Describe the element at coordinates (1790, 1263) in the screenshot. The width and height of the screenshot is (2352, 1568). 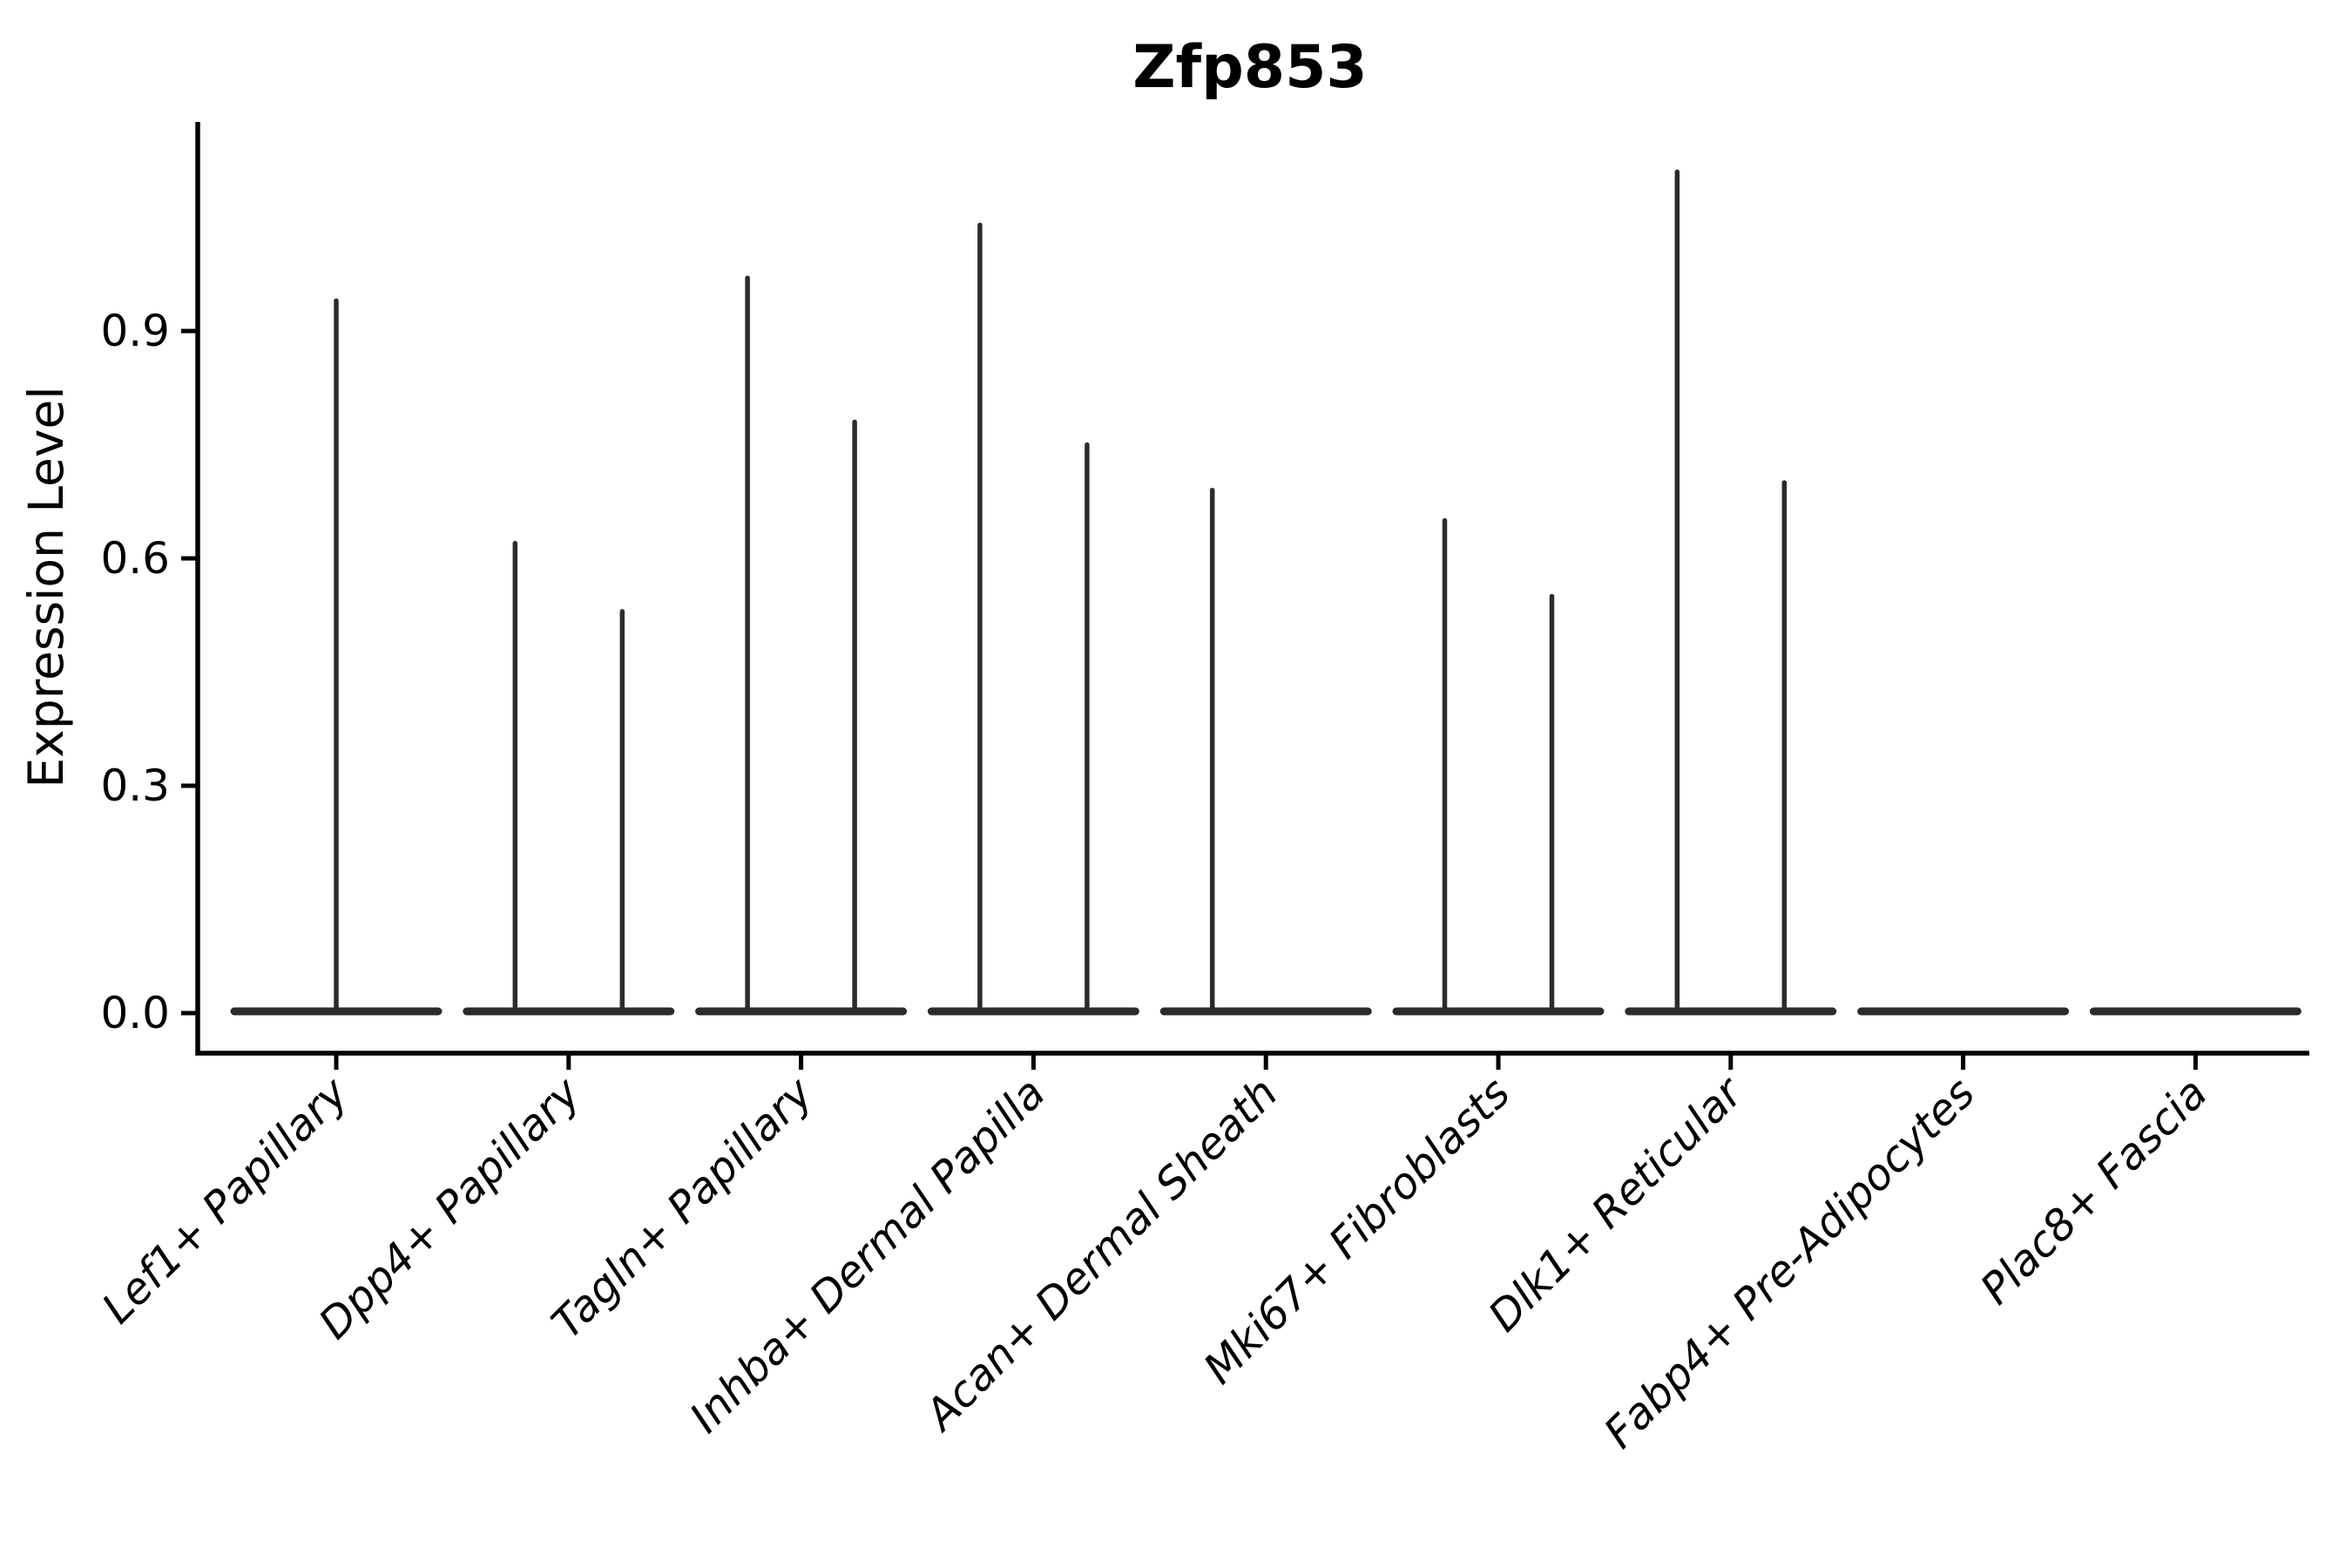
I see `x-tick-label: Fabp4+ Pre-Adipocytes` at that location.